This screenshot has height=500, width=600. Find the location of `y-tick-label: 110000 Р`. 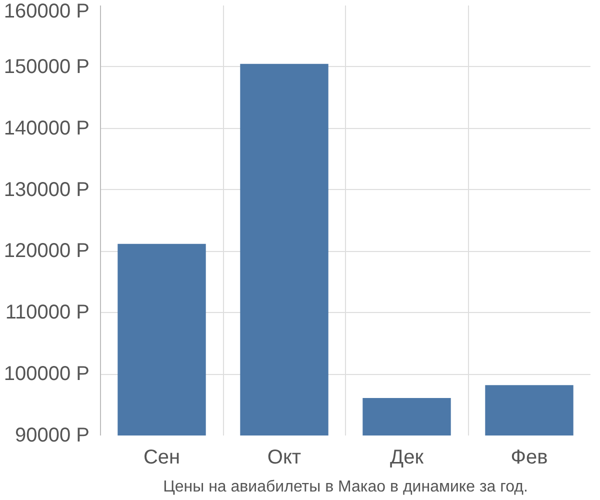

y-tick-label: 110000 Р is located at coordinates (47, 313).